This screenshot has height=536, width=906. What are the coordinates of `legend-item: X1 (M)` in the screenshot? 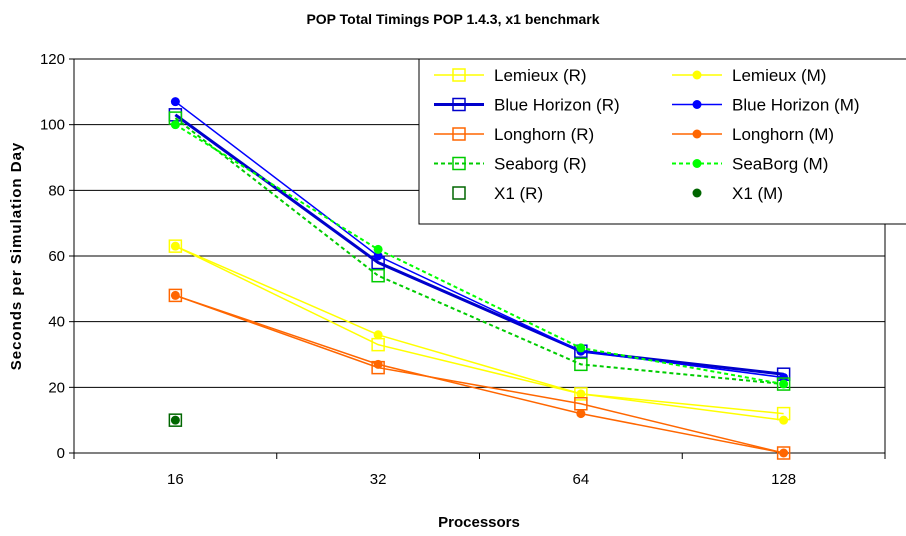 It's located at (737, 193).